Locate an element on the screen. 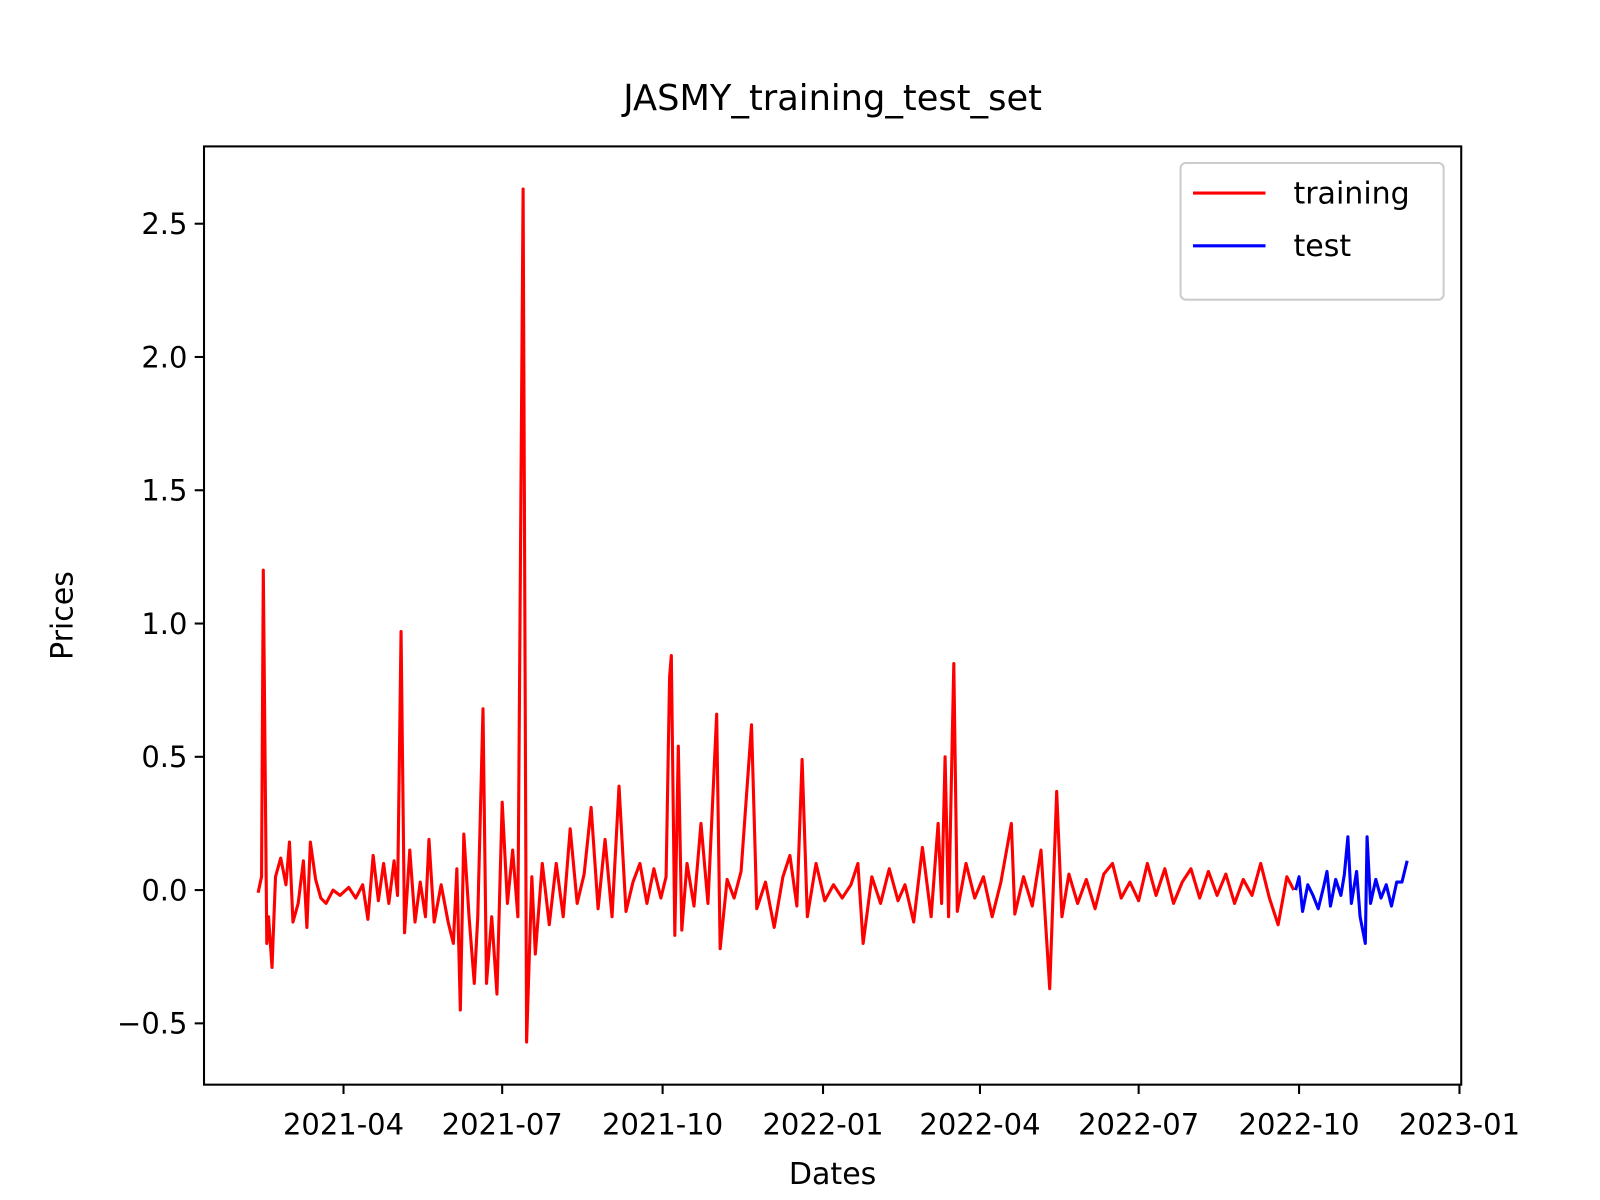  x-tick-label: 2021-07 is located at coordinates (502, 1124).